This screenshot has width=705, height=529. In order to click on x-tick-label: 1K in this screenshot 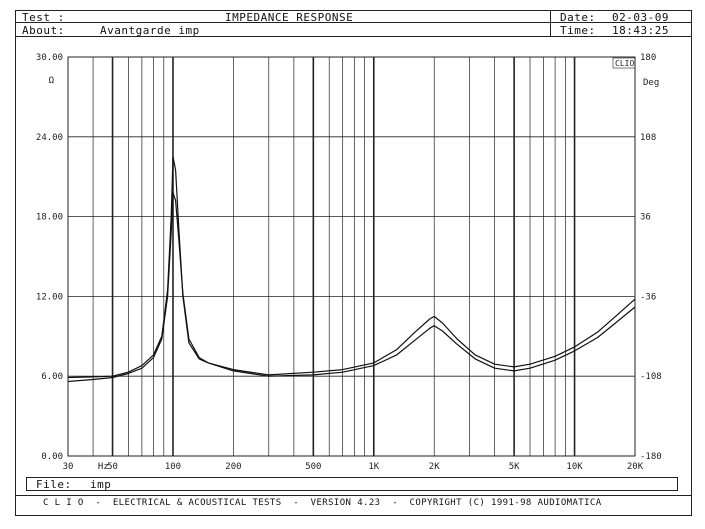, I will do `click(373, 467)`.